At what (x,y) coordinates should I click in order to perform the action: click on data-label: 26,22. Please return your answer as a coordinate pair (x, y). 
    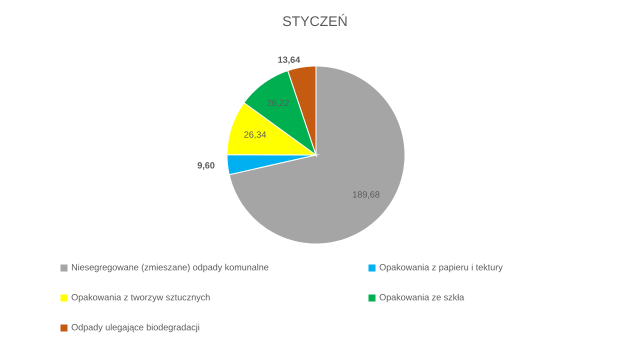
    Looking at the image, I should click on (278, 104).